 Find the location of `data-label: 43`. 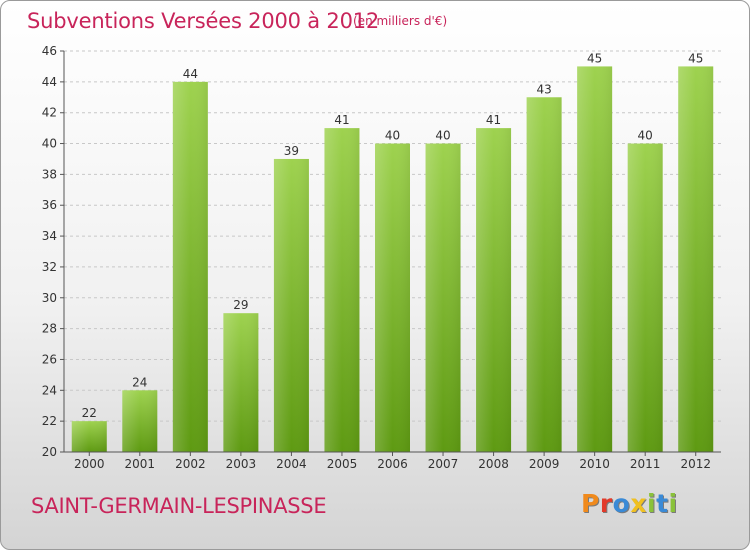

data-label: 43 is located at coordinates (543, 89).